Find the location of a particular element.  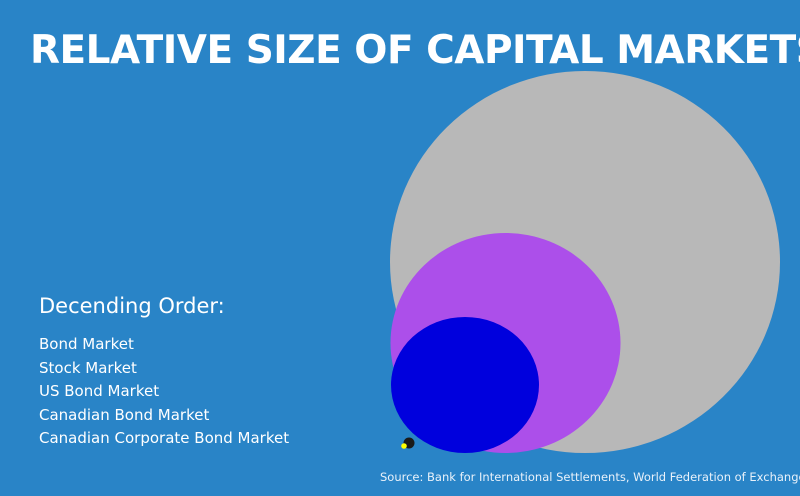

legend-item: Bond Market is located at coordinates (86, 344).